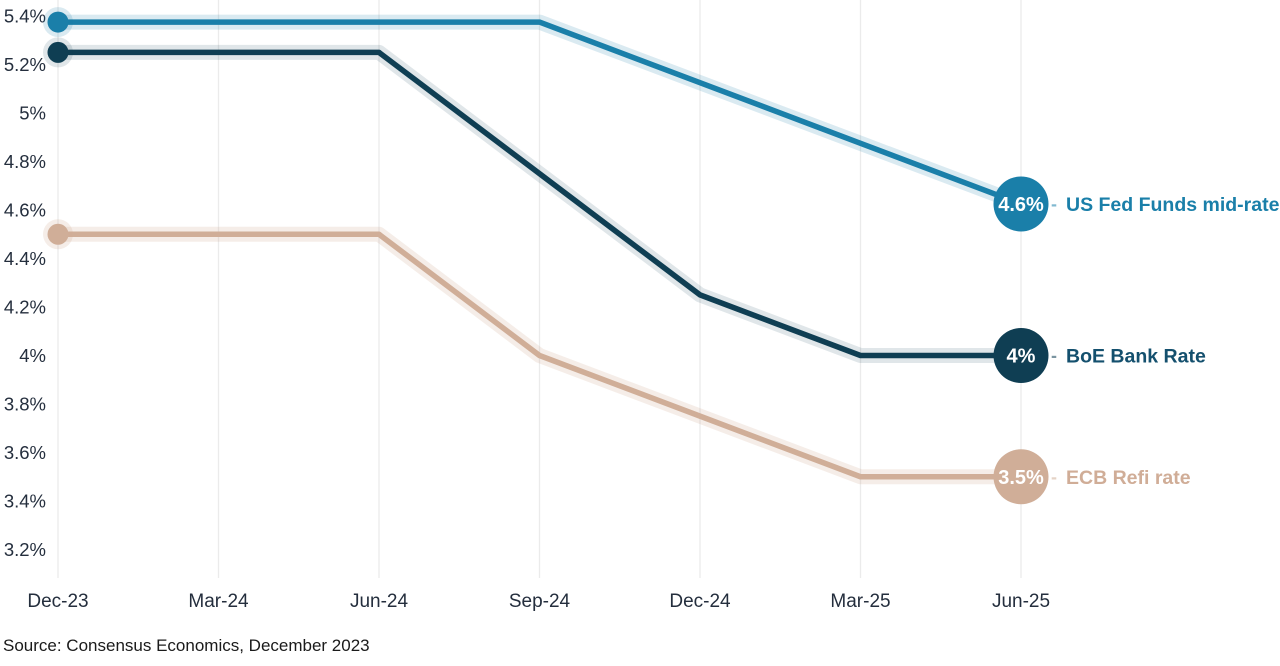 The width and height of the screenshot is (1280, 666). I want to click on y-axis-label: 3.6%, so click(25, 452).